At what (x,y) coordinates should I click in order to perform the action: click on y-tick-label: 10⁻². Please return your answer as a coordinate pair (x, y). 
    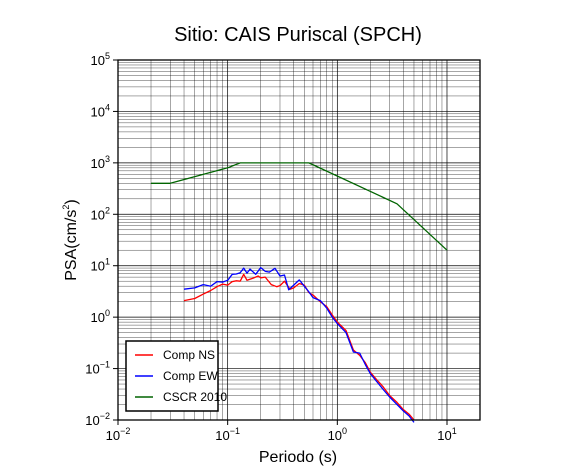
    Looking at the image, I should click on (97, 419).